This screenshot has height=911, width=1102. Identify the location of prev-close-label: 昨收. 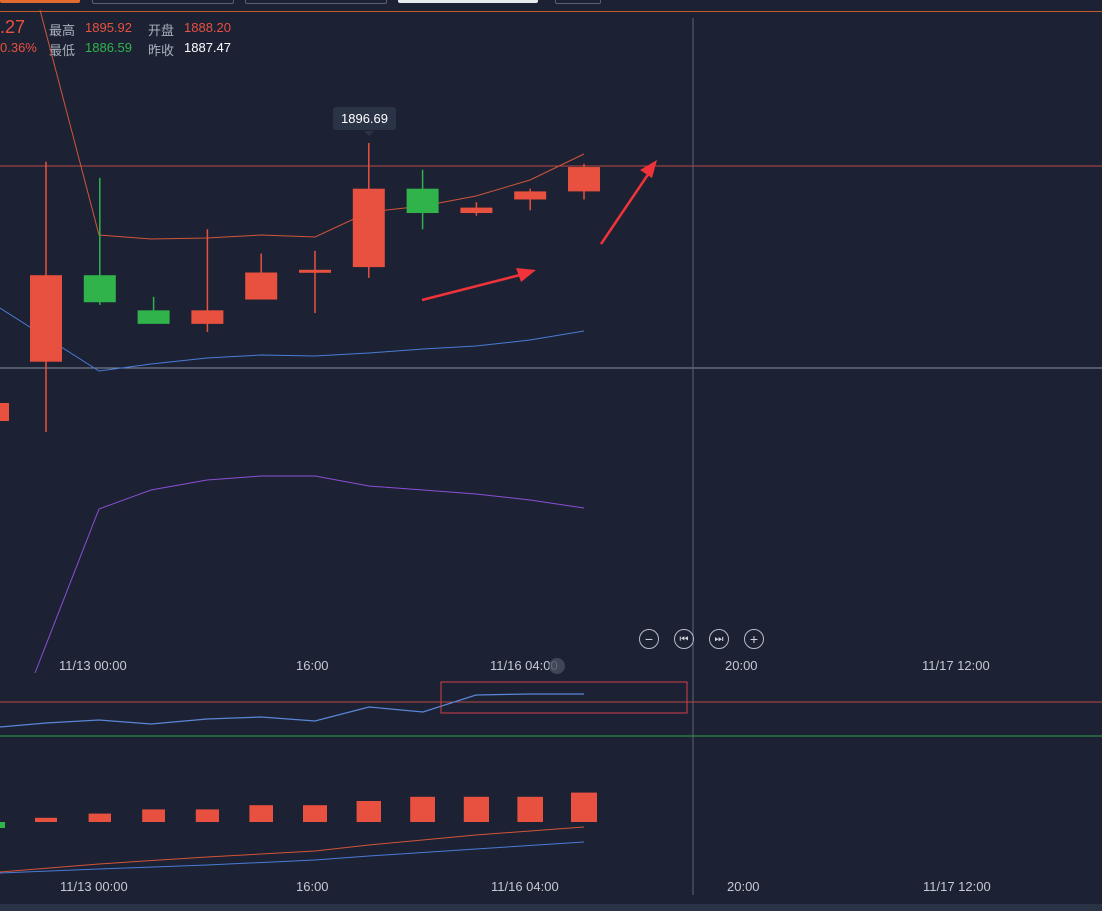
(161, 50).